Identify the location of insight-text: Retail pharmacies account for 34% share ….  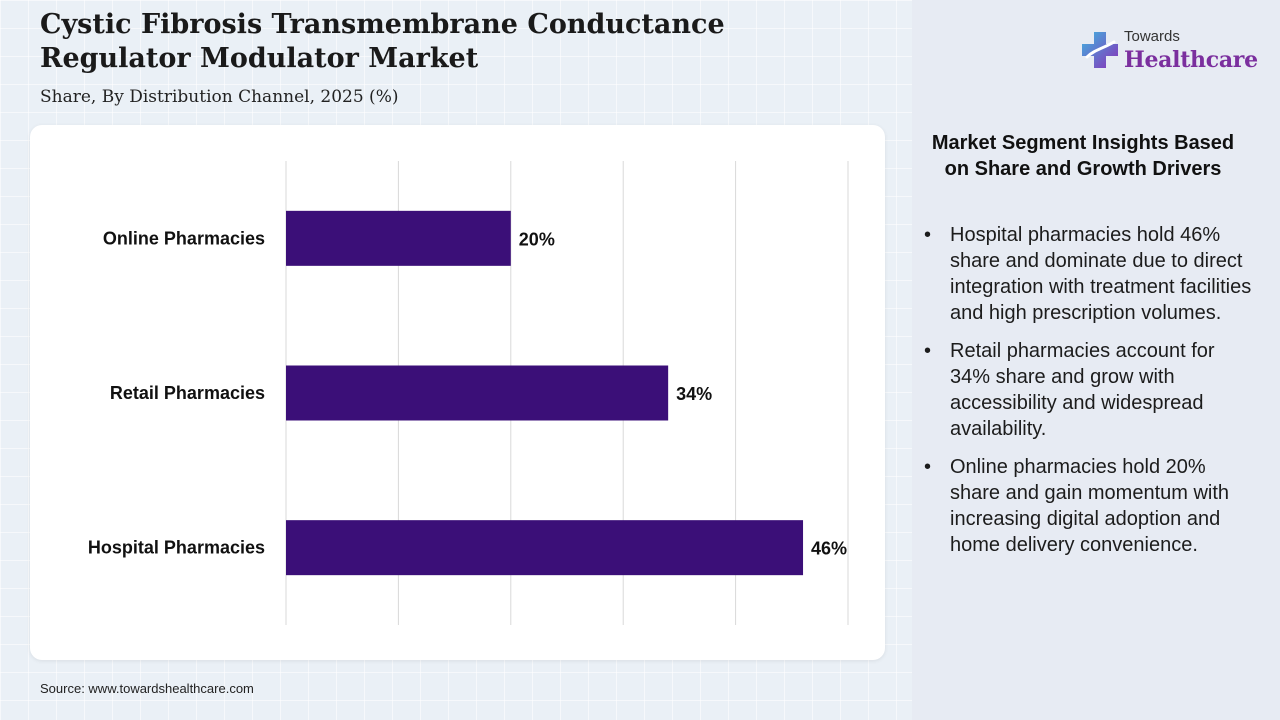
(1082, 390).